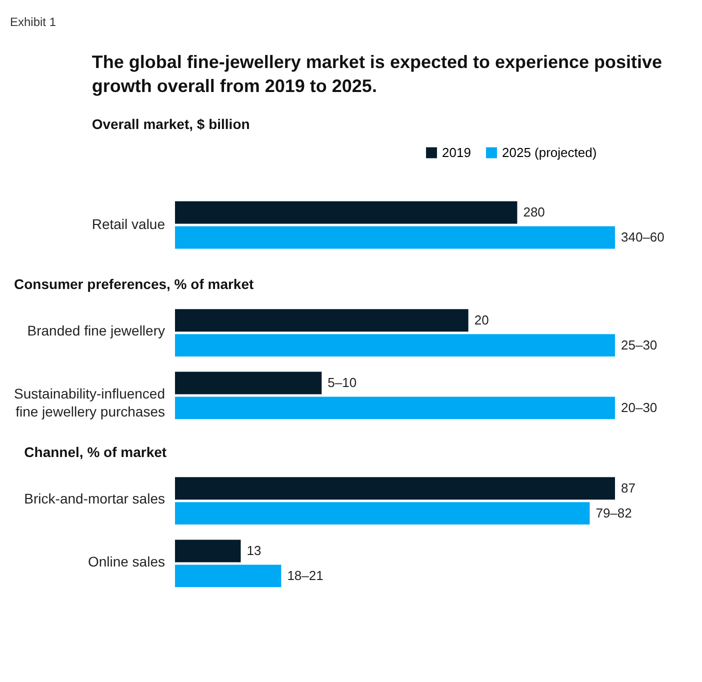 The height and width of the screenshot is (682, 702). I want to click on chart-subtitle: Consumer preferences, % of market, so click(134, 284).